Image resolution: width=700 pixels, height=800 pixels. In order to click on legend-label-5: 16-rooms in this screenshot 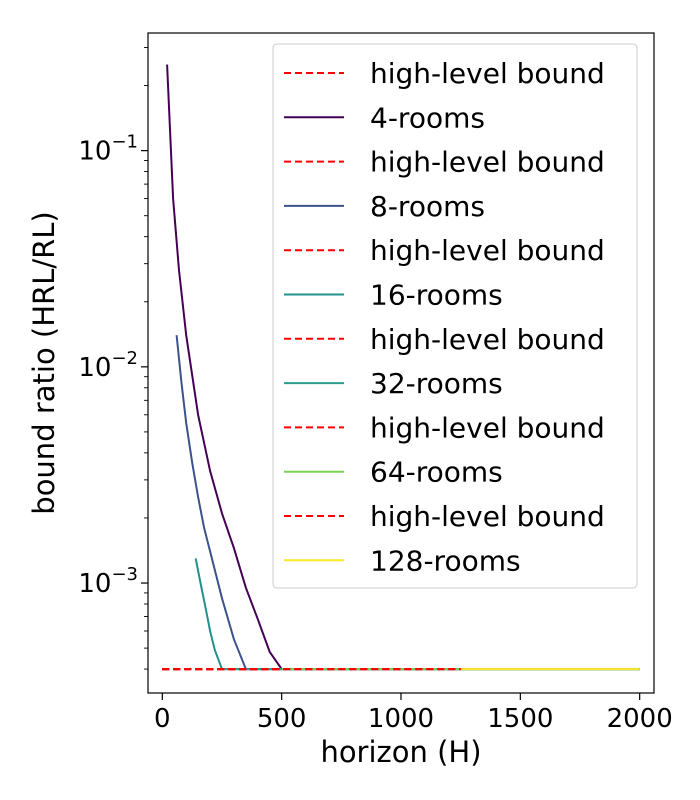, I will do `click(436, 295)`.